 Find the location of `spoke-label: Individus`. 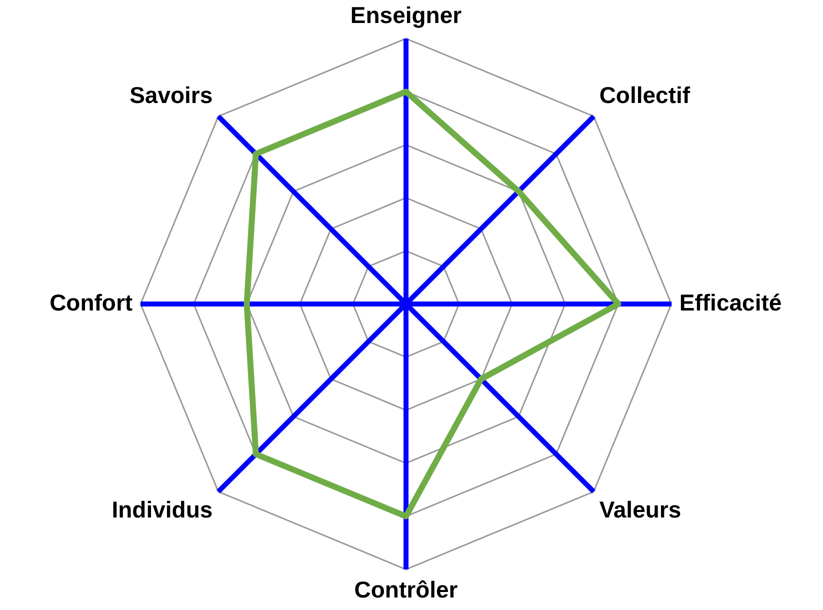

spoke-label: Individus is located at coordinates (162, 509).